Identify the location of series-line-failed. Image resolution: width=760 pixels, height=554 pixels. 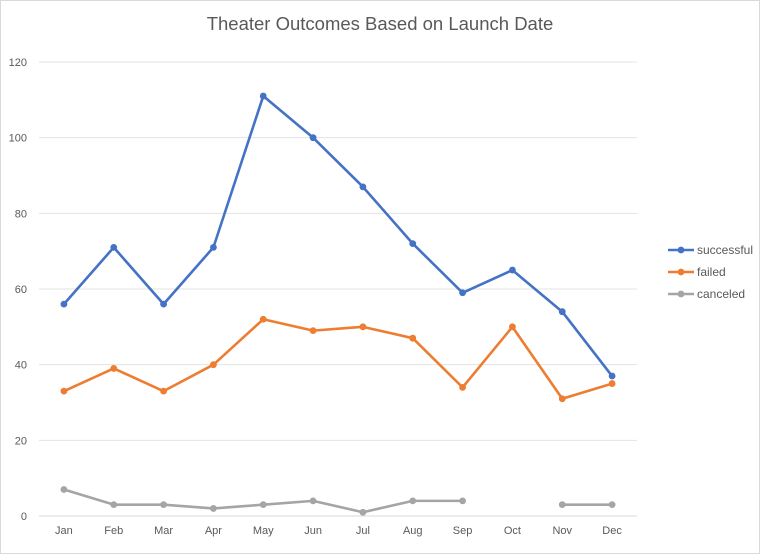
(338, 359).